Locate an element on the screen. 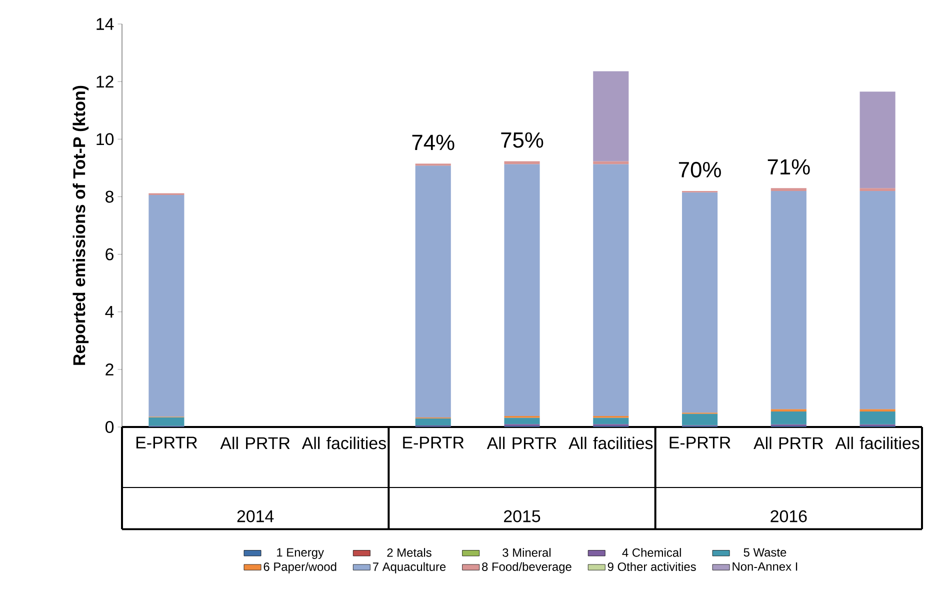 The width and height of the screenshot is (945, 605). y-tick-label: 14 is located at coordinates (105, 24).